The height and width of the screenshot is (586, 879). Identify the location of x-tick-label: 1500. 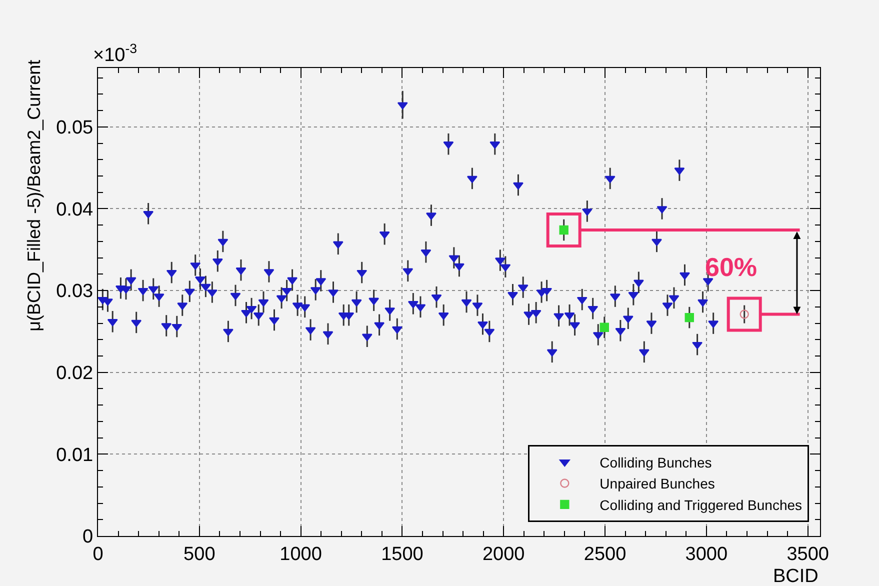
(402, 554).